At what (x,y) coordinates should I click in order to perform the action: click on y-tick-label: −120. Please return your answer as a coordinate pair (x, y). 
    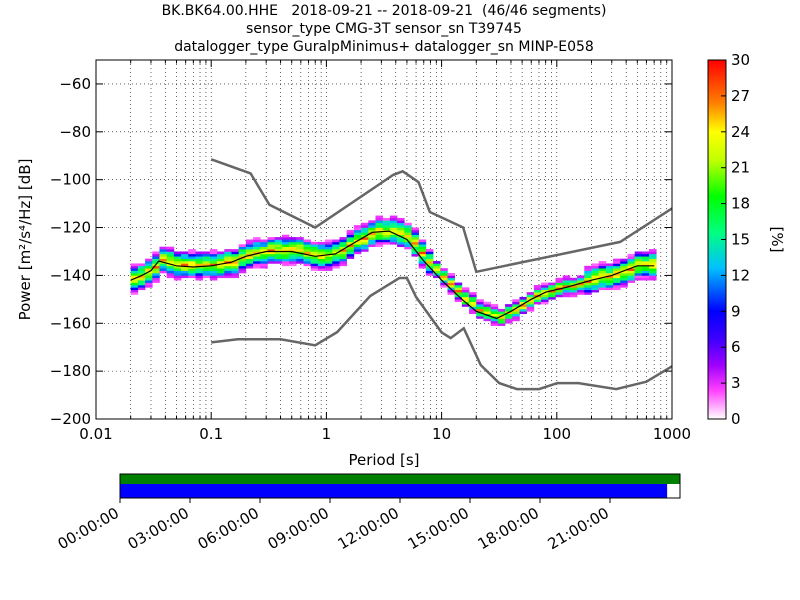
    Looking at the image, I should click on (70, 228).